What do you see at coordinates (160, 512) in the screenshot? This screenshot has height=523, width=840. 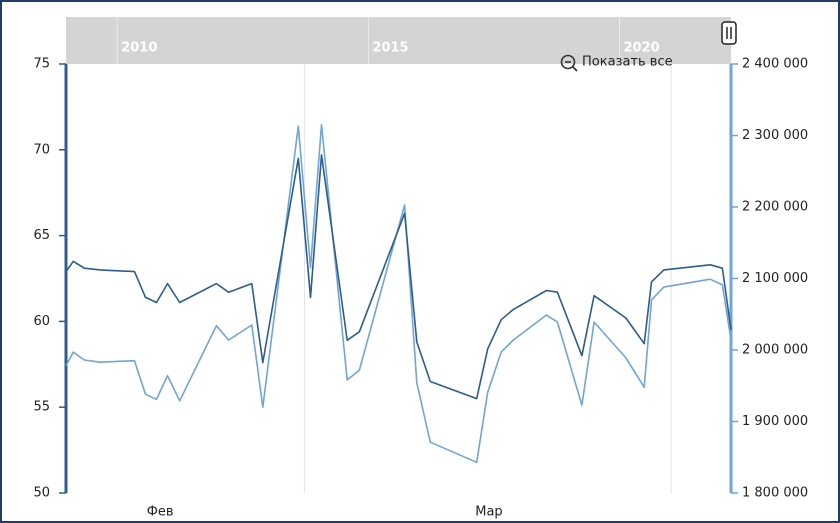 I see `x-tick-label: Фев` at bounding box center [160, 512].